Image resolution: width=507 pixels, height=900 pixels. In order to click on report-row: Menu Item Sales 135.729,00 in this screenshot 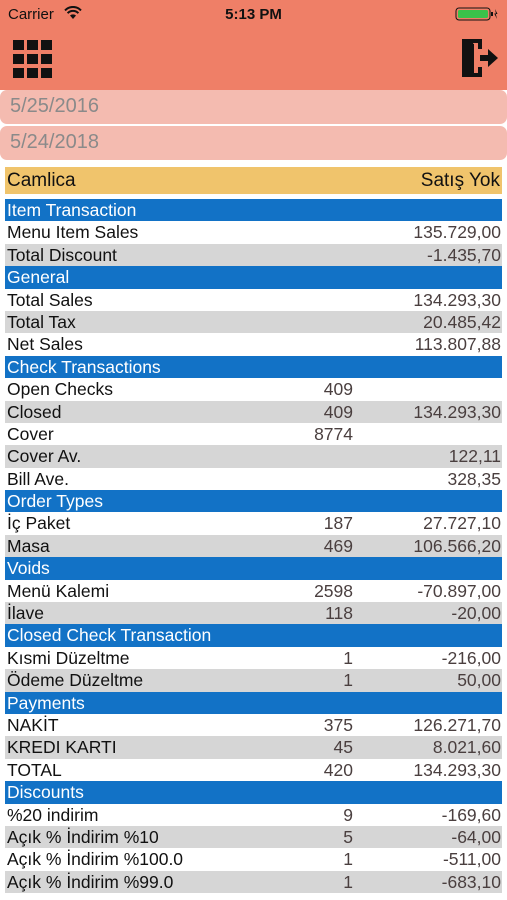, I will do `click(253, 232)`.